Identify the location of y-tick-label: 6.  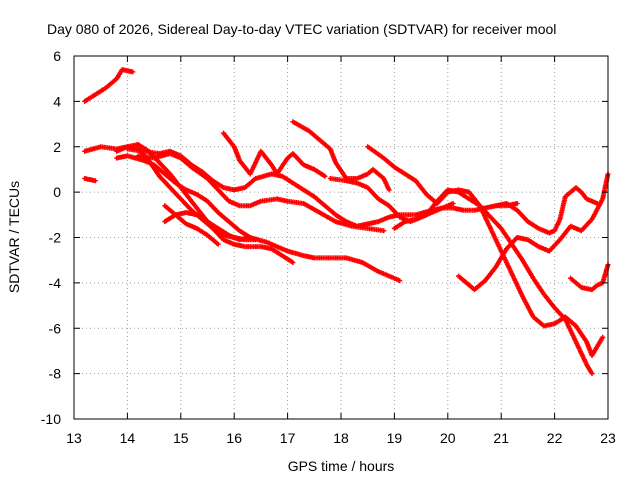
(57, 56).